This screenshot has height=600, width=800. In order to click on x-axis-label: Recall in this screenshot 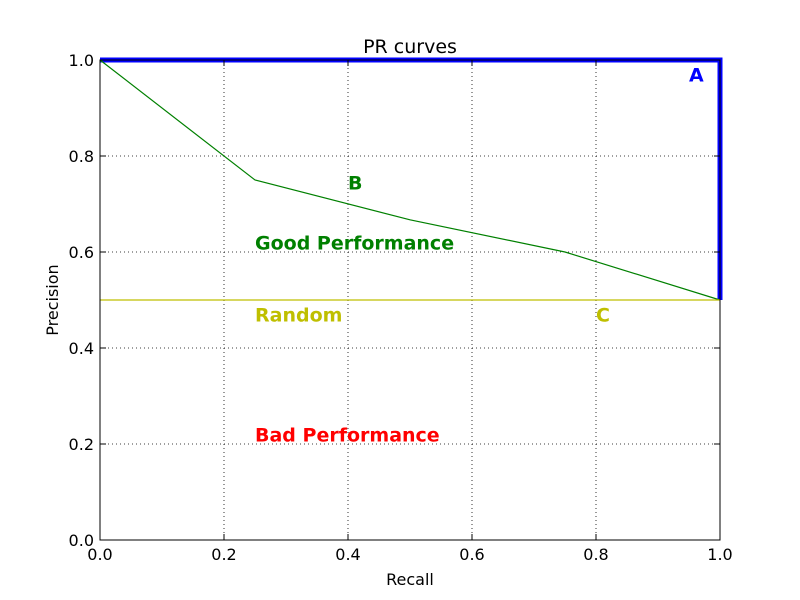, I will do `click(410, 579)`.